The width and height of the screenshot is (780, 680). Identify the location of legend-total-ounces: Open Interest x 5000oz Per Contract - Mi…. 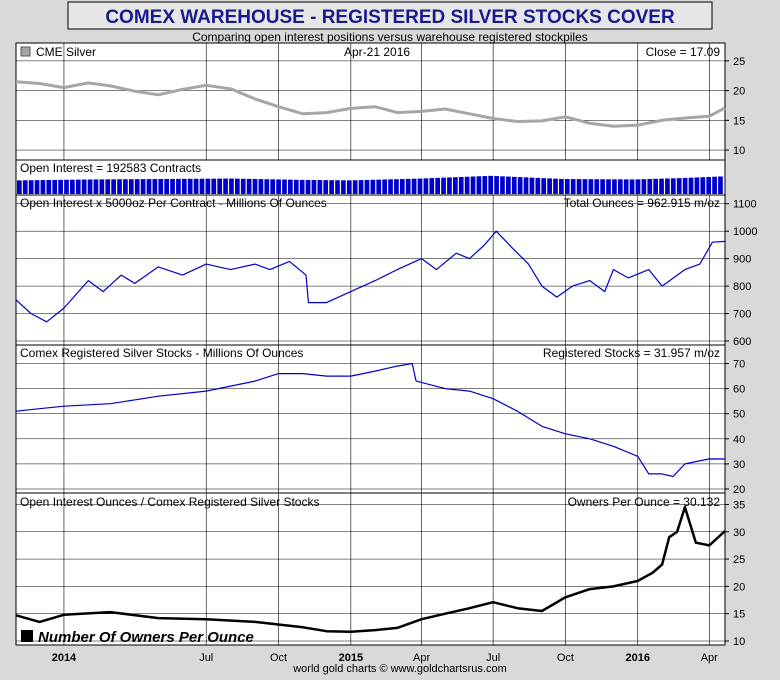
(173, 203).